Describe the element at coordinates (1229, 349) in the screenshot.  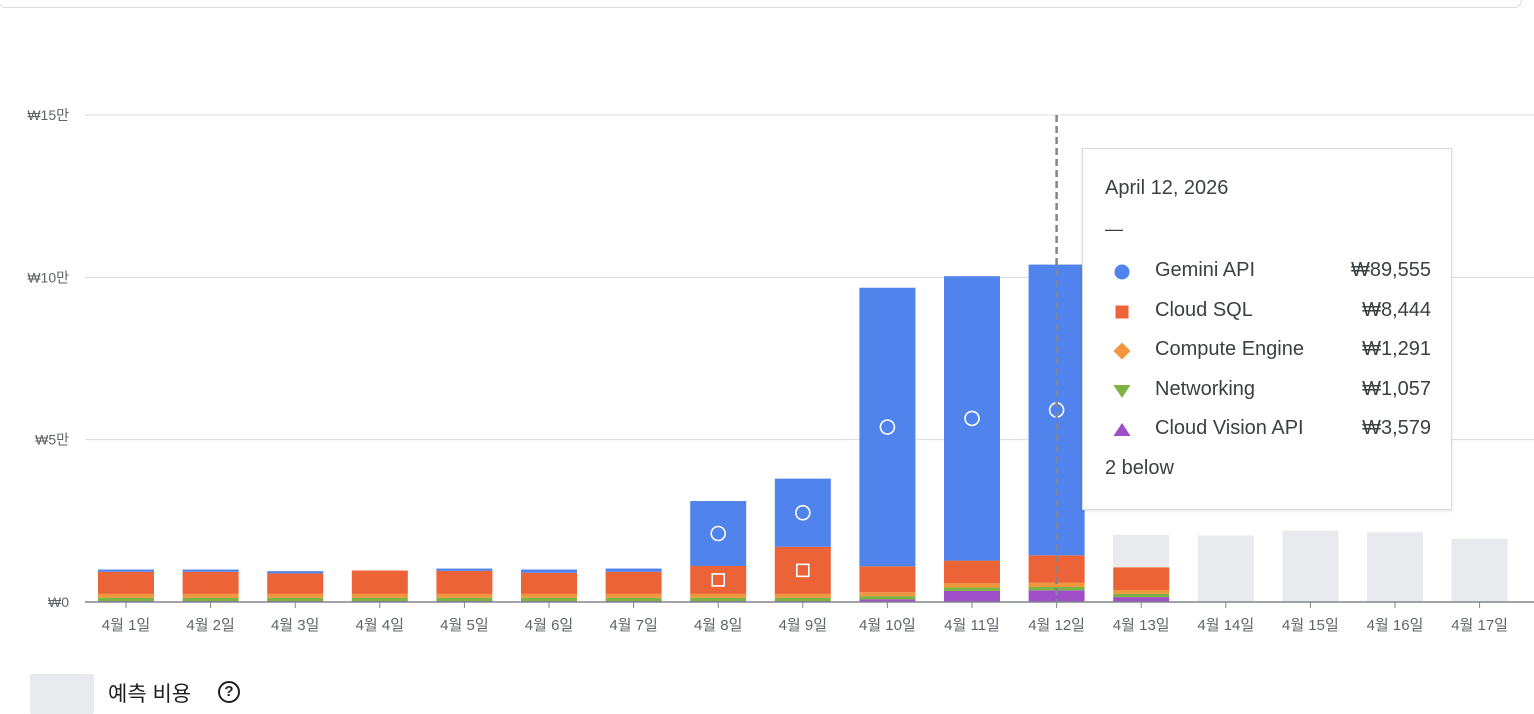
I see `tooltip-series-name: Compute Engine` at that location.